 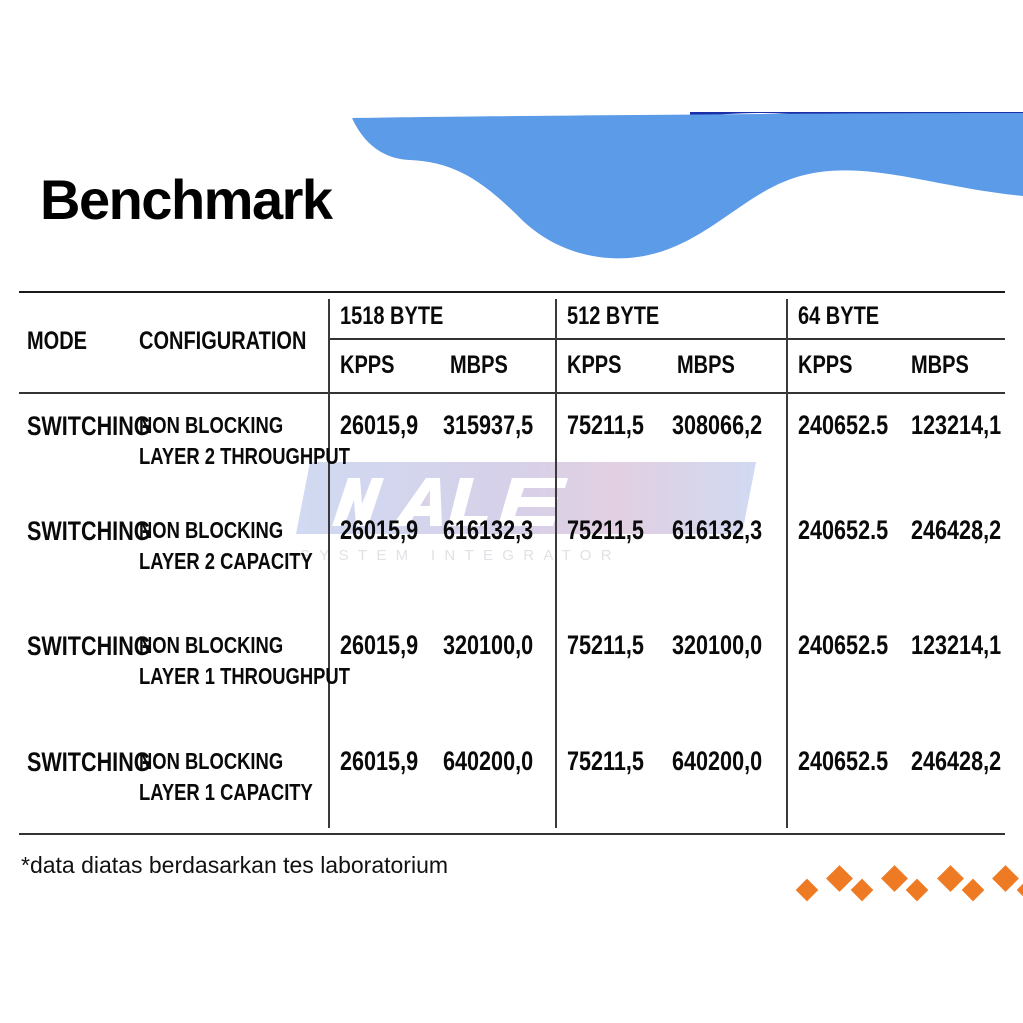 I want to click on header-configuration: CONFIGURATION, so click(x=223, y=341).